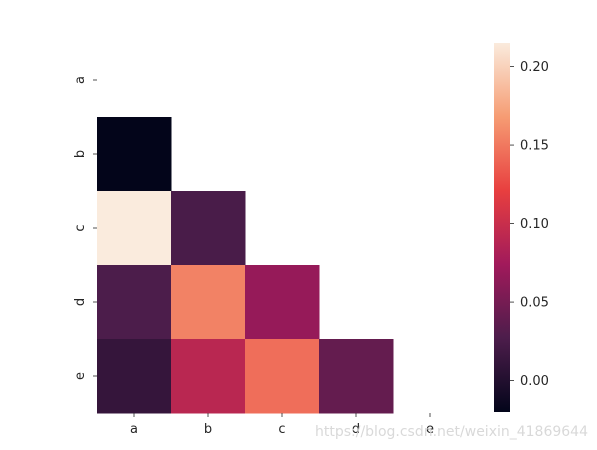  I want to click on y-tick-label: e, so click(80, 376).